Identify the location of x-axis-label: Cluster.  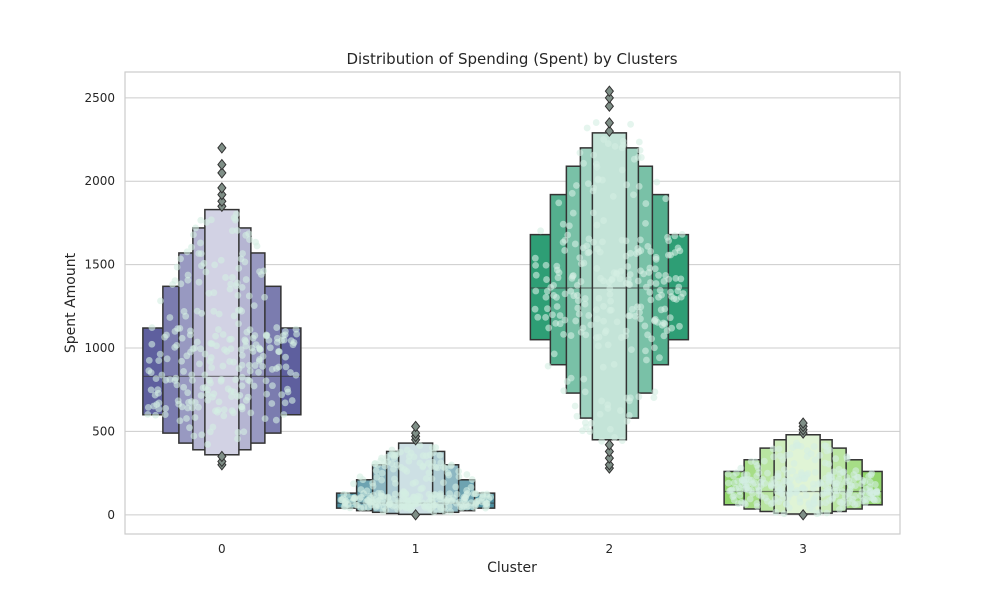
(512, 568).